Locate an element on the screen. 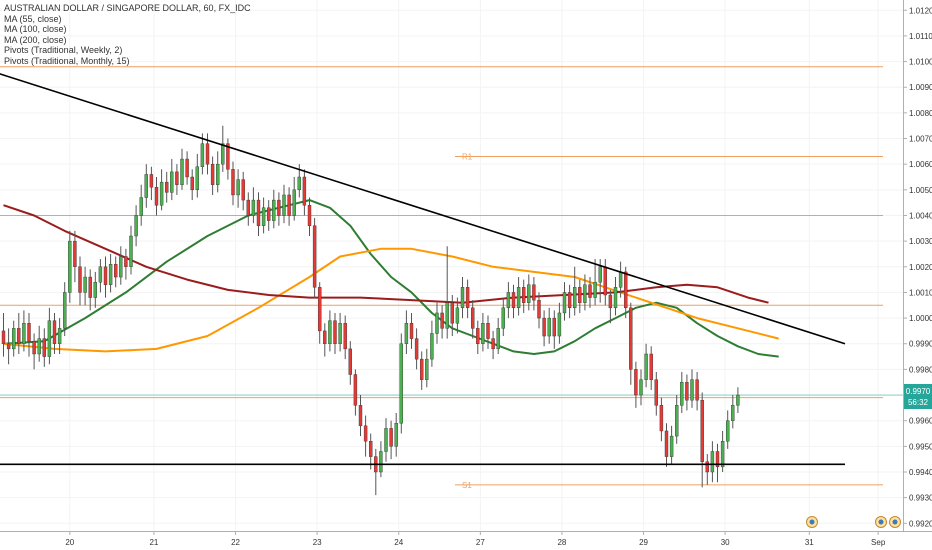 The image size is (932, 550). y-tick-label: 0.9920 is located at coordinates (920, 523).